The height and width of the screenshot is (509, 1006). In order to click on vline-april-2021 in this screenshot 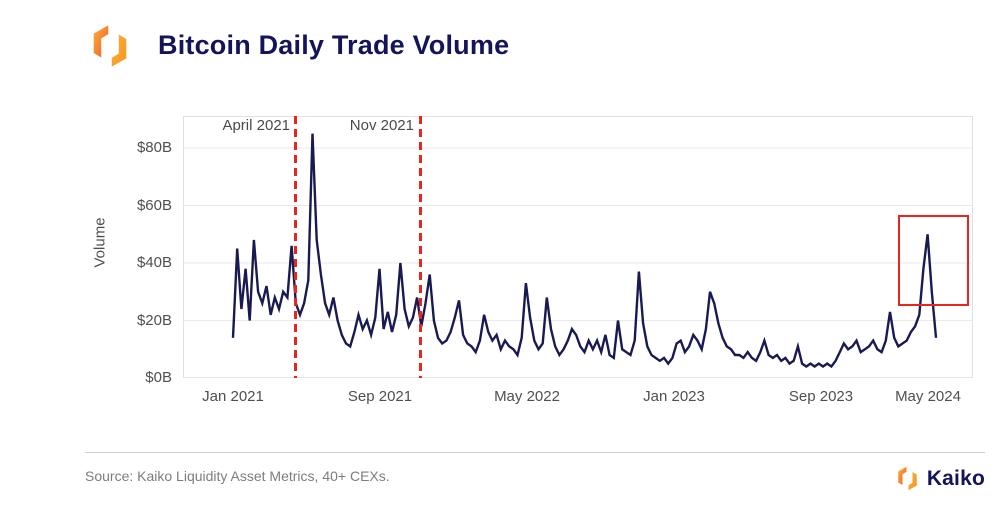, I will do `click(295, 247)`.